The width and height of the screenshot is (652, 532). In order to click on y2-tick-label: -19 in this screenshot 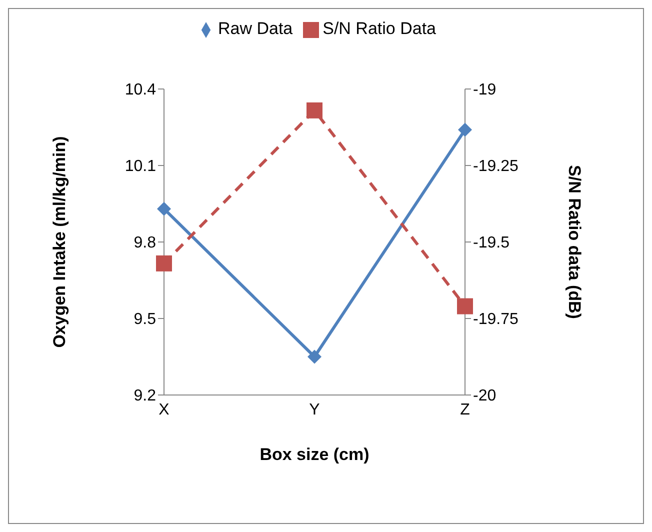, I will do `click(484, 90)`.